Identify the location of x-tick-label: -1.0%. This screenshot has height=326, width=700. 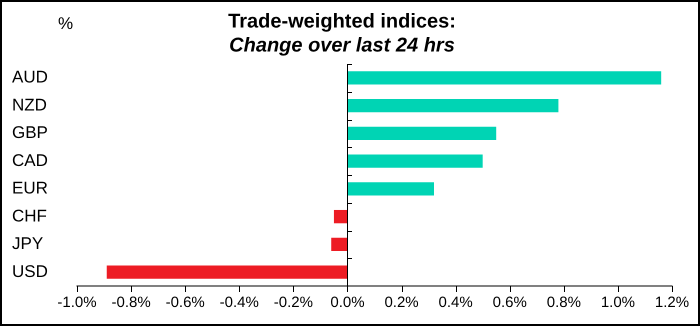
(77, 303).